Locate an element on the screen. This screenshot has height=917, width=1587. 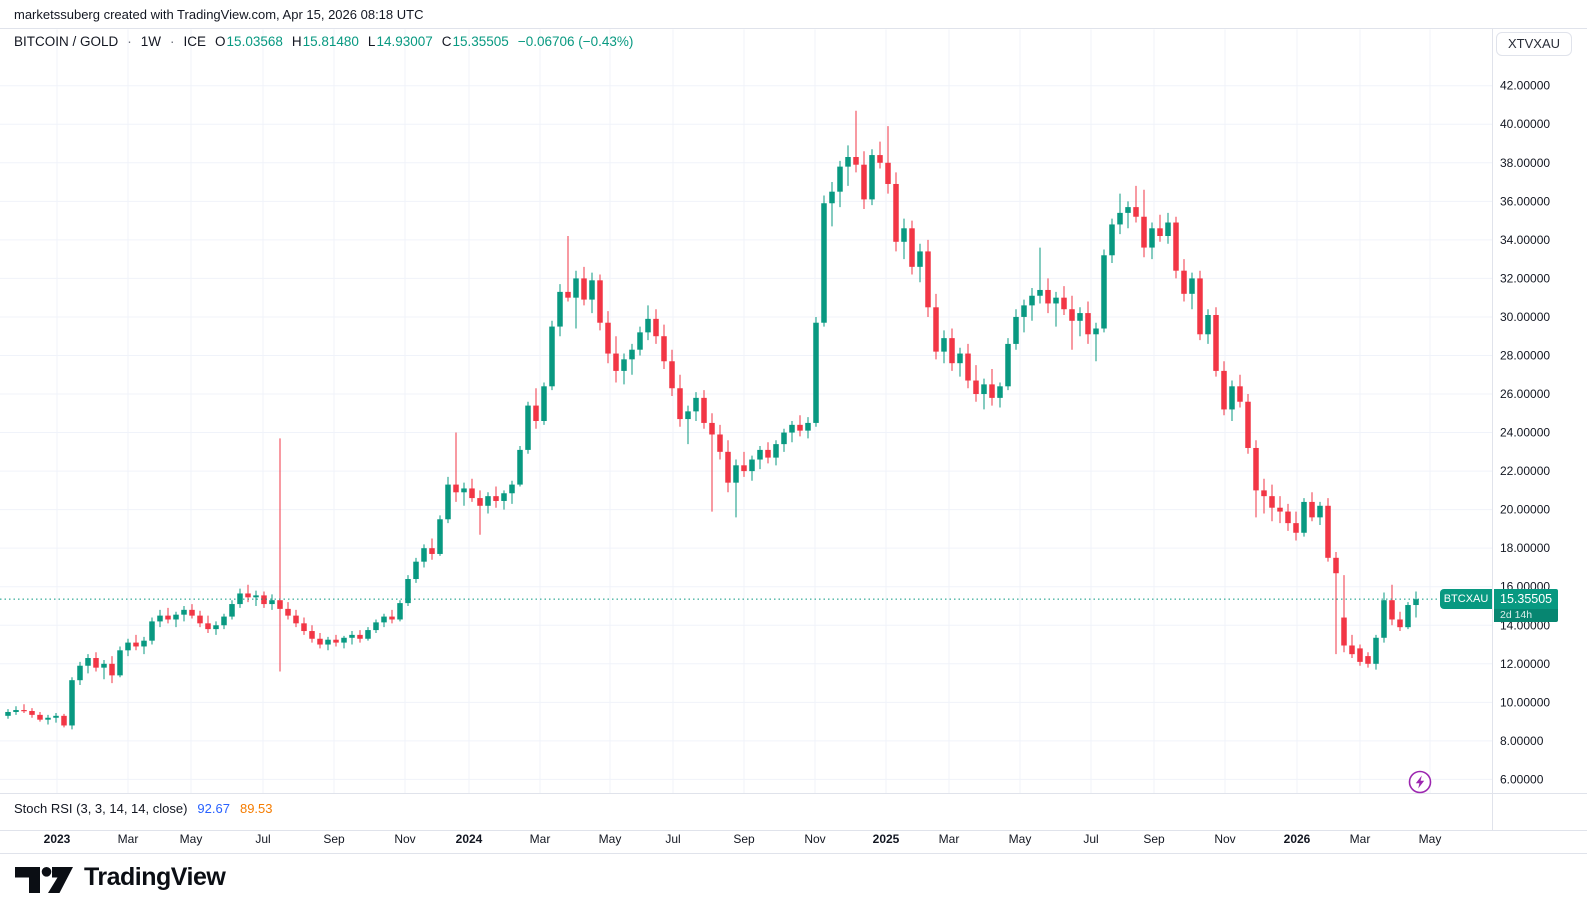
price-change: −0.06706 (−0.43%) is located at coordinates (575, 41).